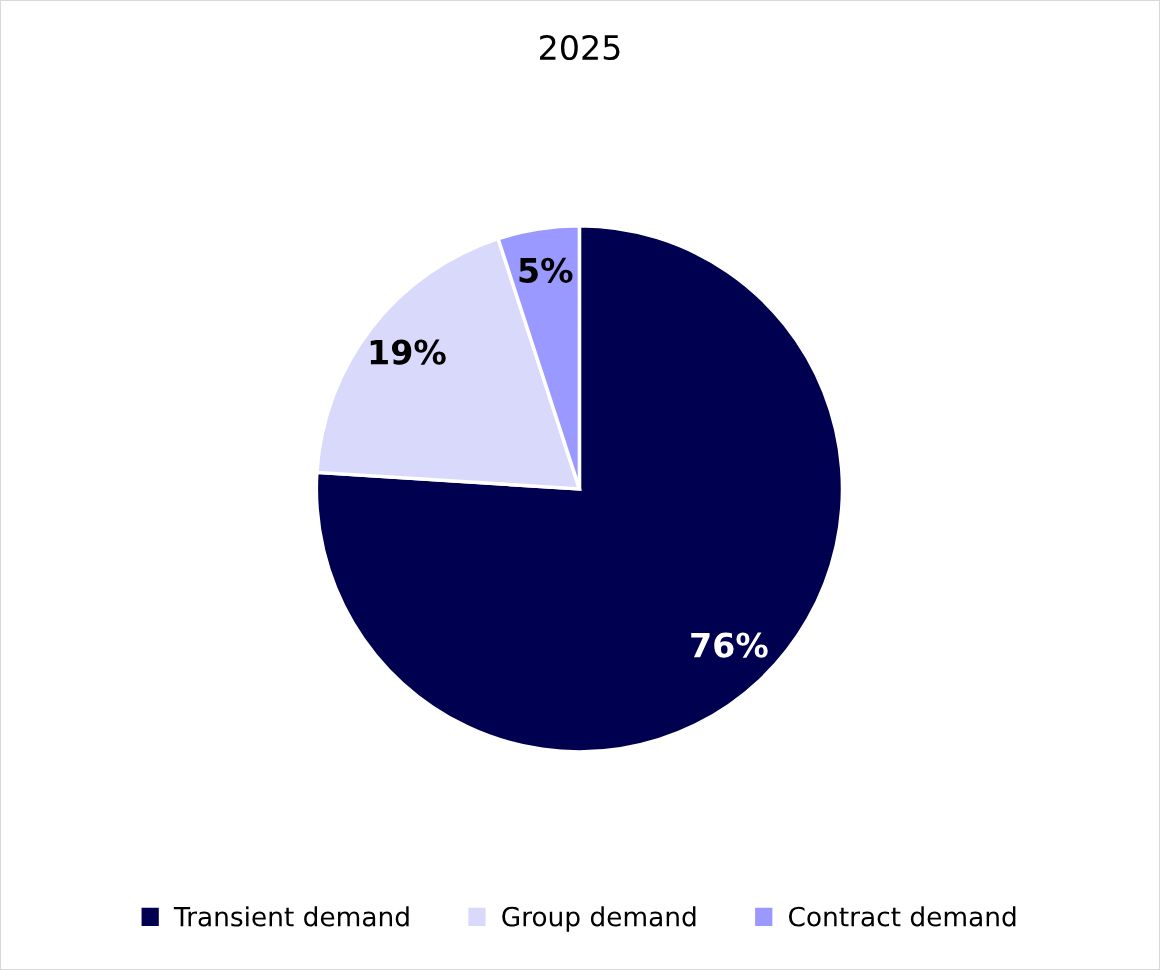  What do you see at coordinates (408, 352) in the screenshot?
I see `data-label: 19%` at bounding box center [408, 352].